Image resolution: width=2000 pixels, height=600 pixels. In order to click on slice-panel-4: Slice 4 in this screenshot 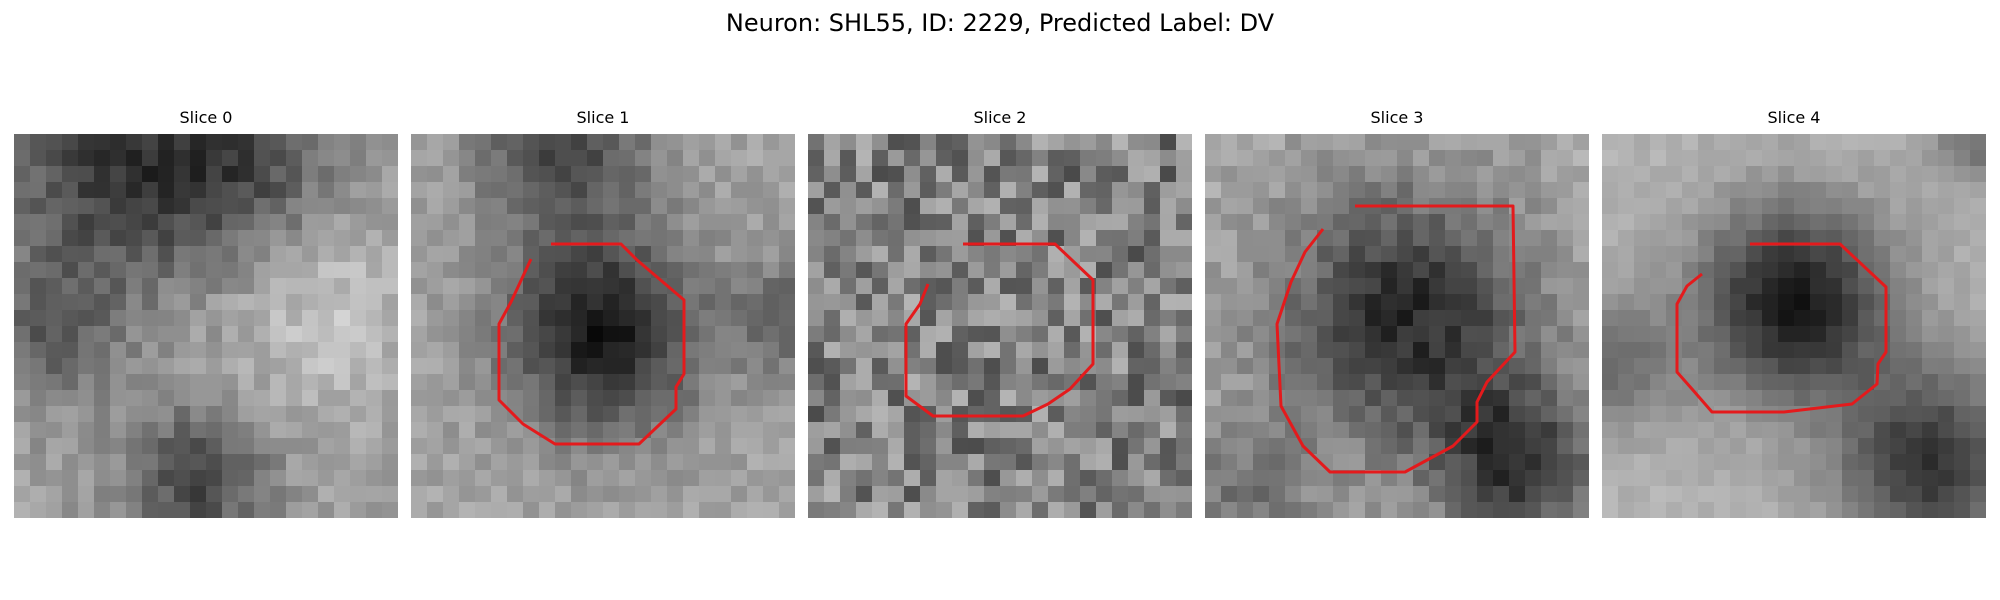, I will do `click(1794, 314)`.